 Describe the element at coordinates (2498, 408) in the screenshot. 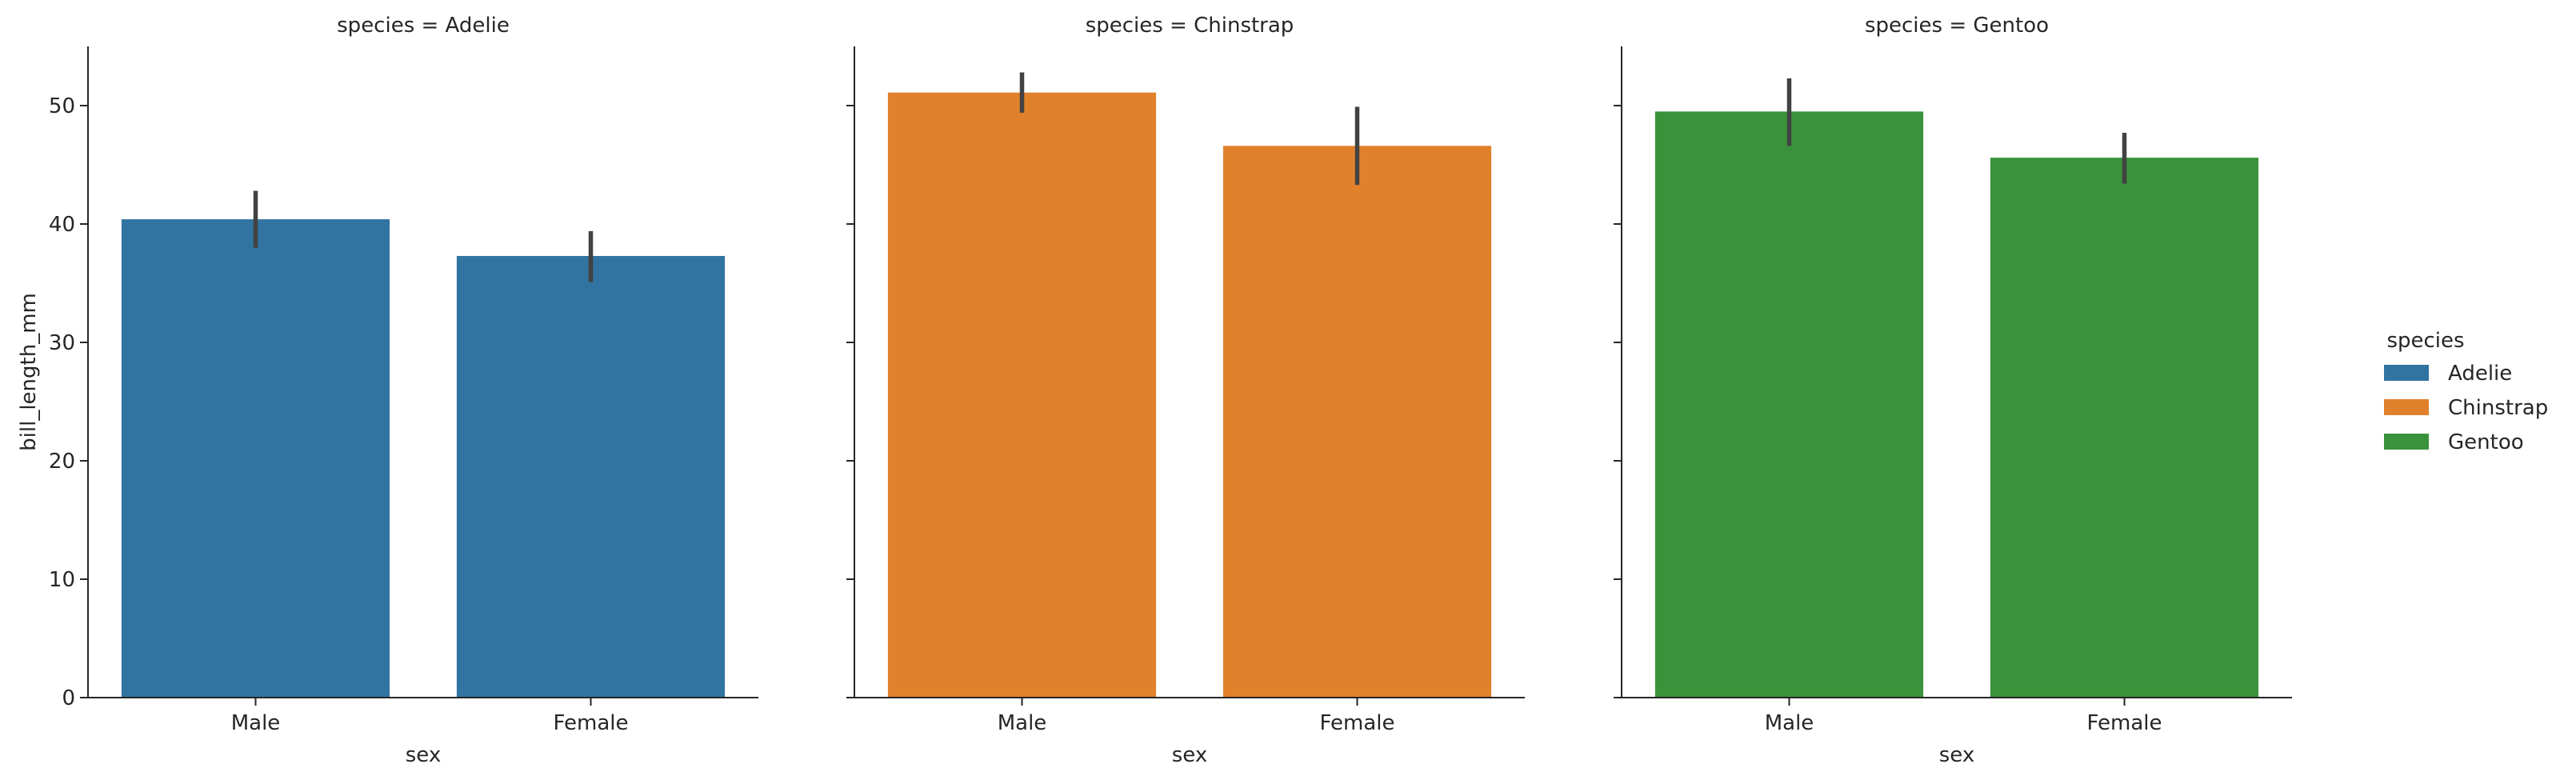

I see `legend-label-chinstrap: Chinstrap` at that location.